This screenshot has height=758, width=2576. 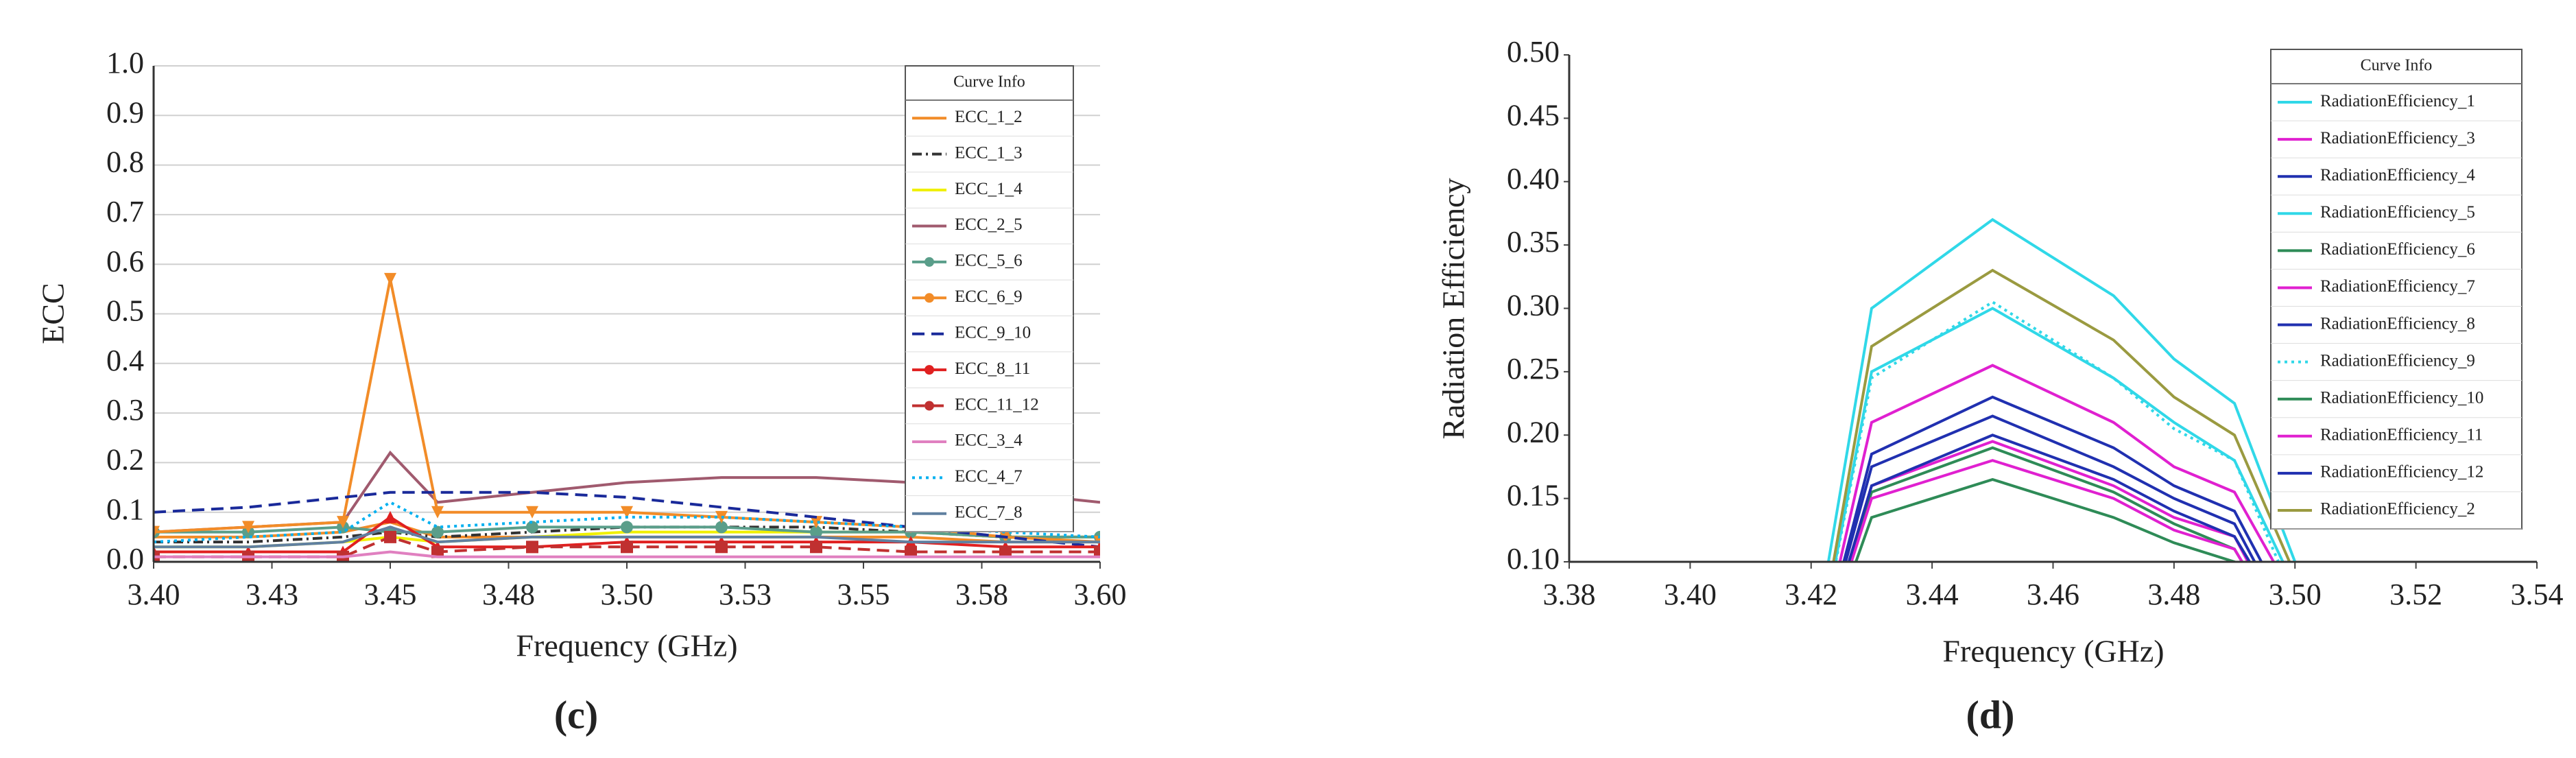 I want to click on x-tick-label: 3.52, so click(x=2415, y=594).